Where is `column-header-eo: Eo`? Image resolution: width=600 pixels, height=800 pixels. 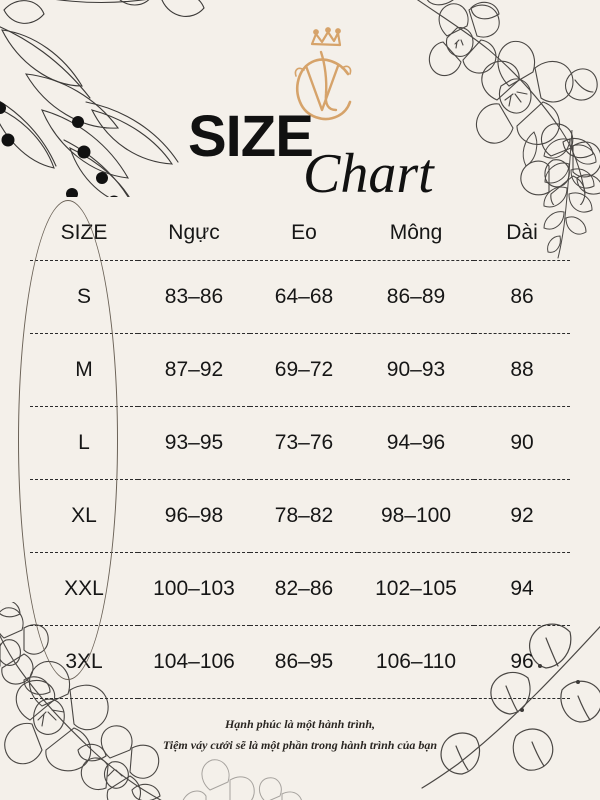
column-header-eo: Eo is located at coordinates (304, 233).